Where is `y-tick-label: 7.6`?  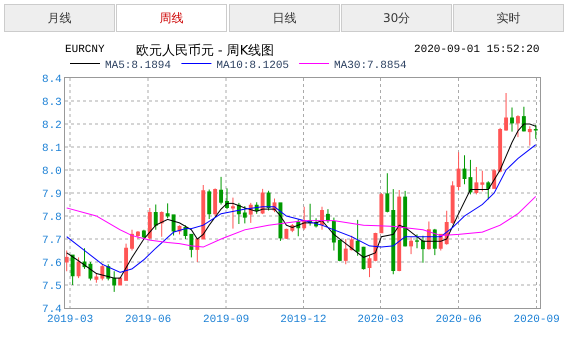 y-tick-label: 7.6 is located at coordinates (52, 264).